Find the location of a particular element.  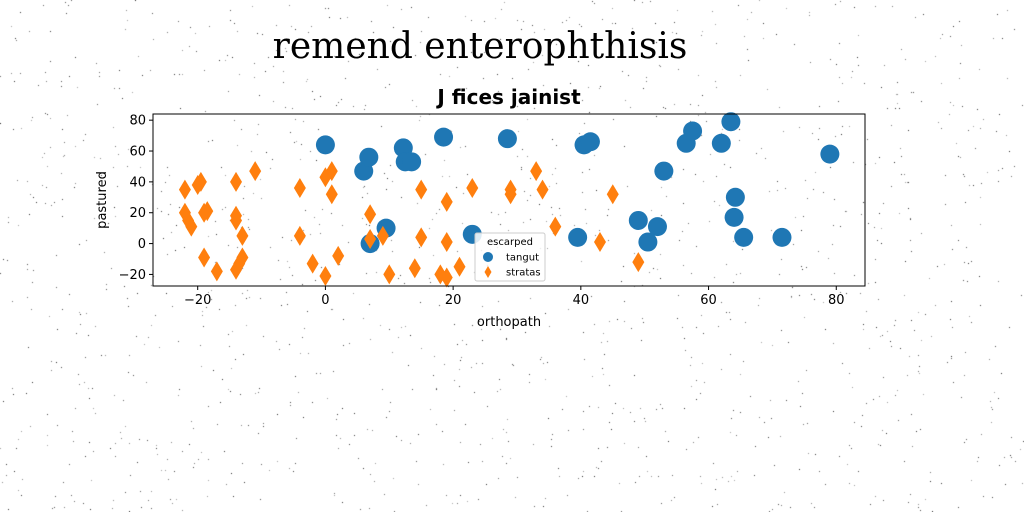

y-axis-ticks: −20 0 20 40 60 80 is located at coordinates (136, 198).